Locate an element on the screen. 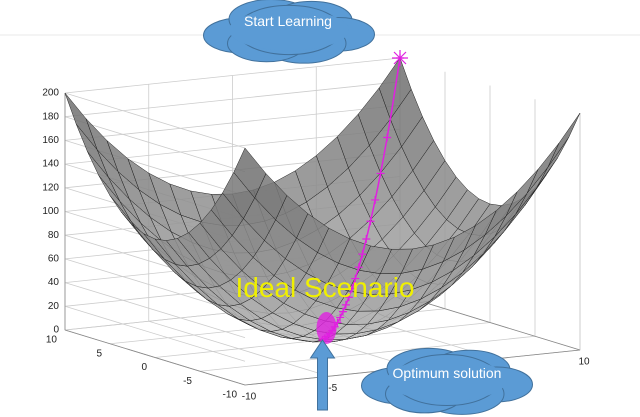 This screenshot has width=640, height=417. arrow is located at coordinates (322, 375).